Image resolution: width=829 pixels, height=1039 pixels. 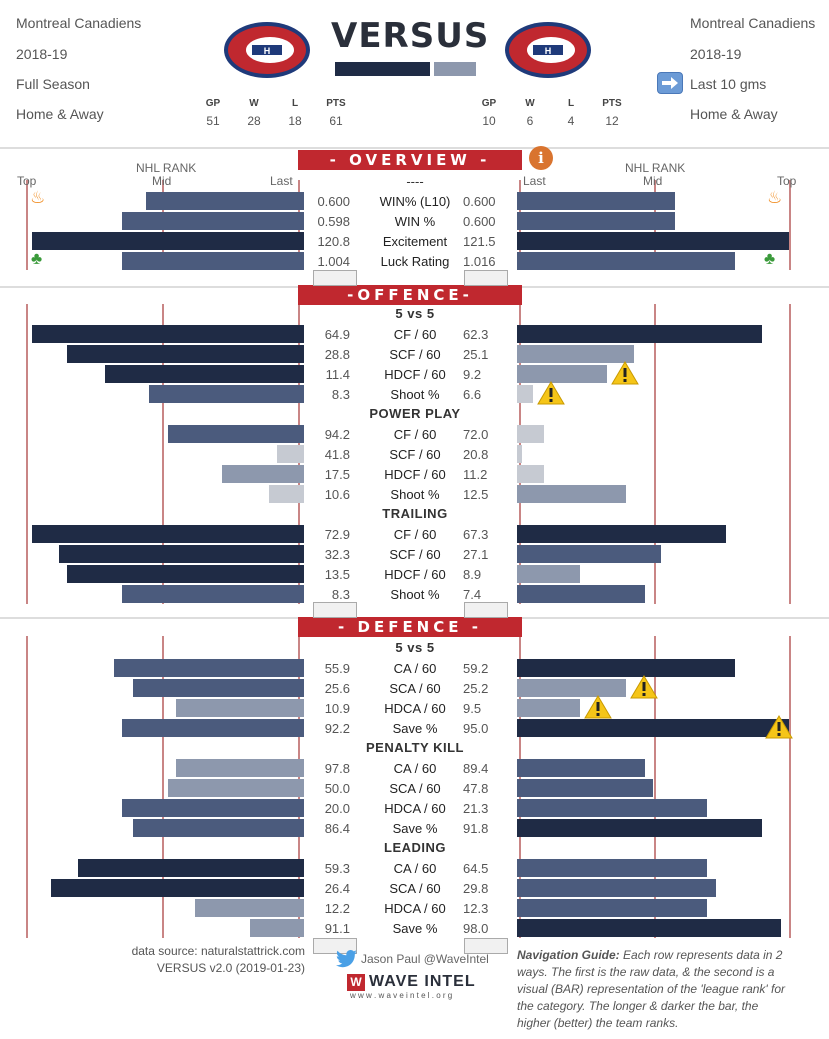 I want to click on value-right: 9.2, so click(x=472, y=374).